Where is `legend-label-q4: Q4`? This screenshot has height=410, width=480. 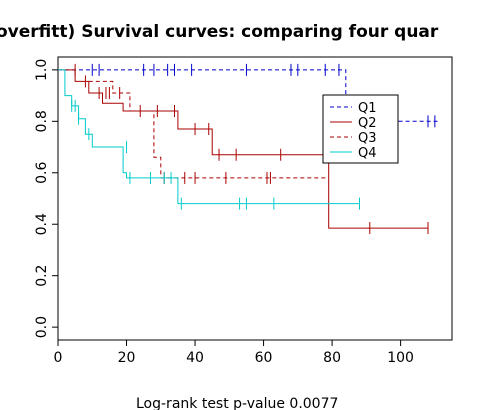
legend-label-q4: Q4 is located at coordinates (367, 153).